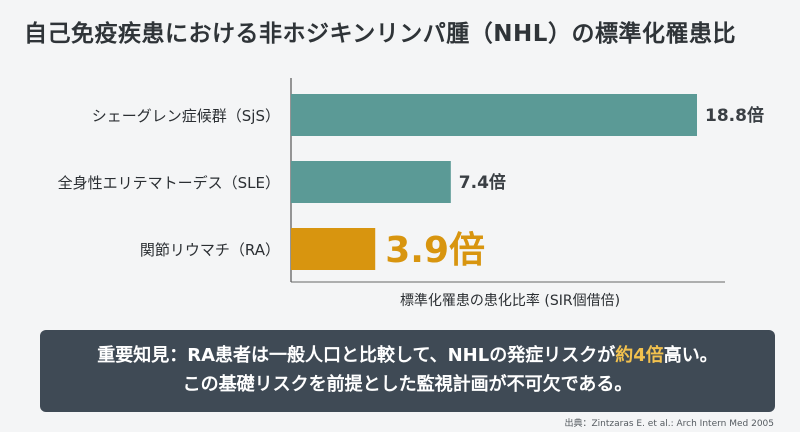 This screenshot has height=432, width=800. I want to click on callout-line-1: 重要知見：RA患者は一般人口と比較して、NHLの発症リスクが約4倍高い。, so click(407, 355).